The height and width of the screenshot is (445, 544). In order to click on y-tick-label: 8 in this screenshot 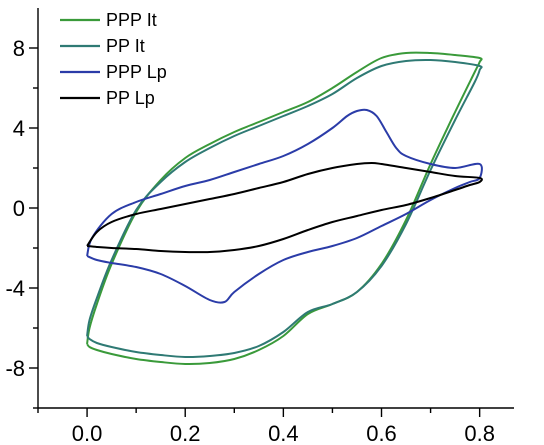, I will do `click(19, 48)`.